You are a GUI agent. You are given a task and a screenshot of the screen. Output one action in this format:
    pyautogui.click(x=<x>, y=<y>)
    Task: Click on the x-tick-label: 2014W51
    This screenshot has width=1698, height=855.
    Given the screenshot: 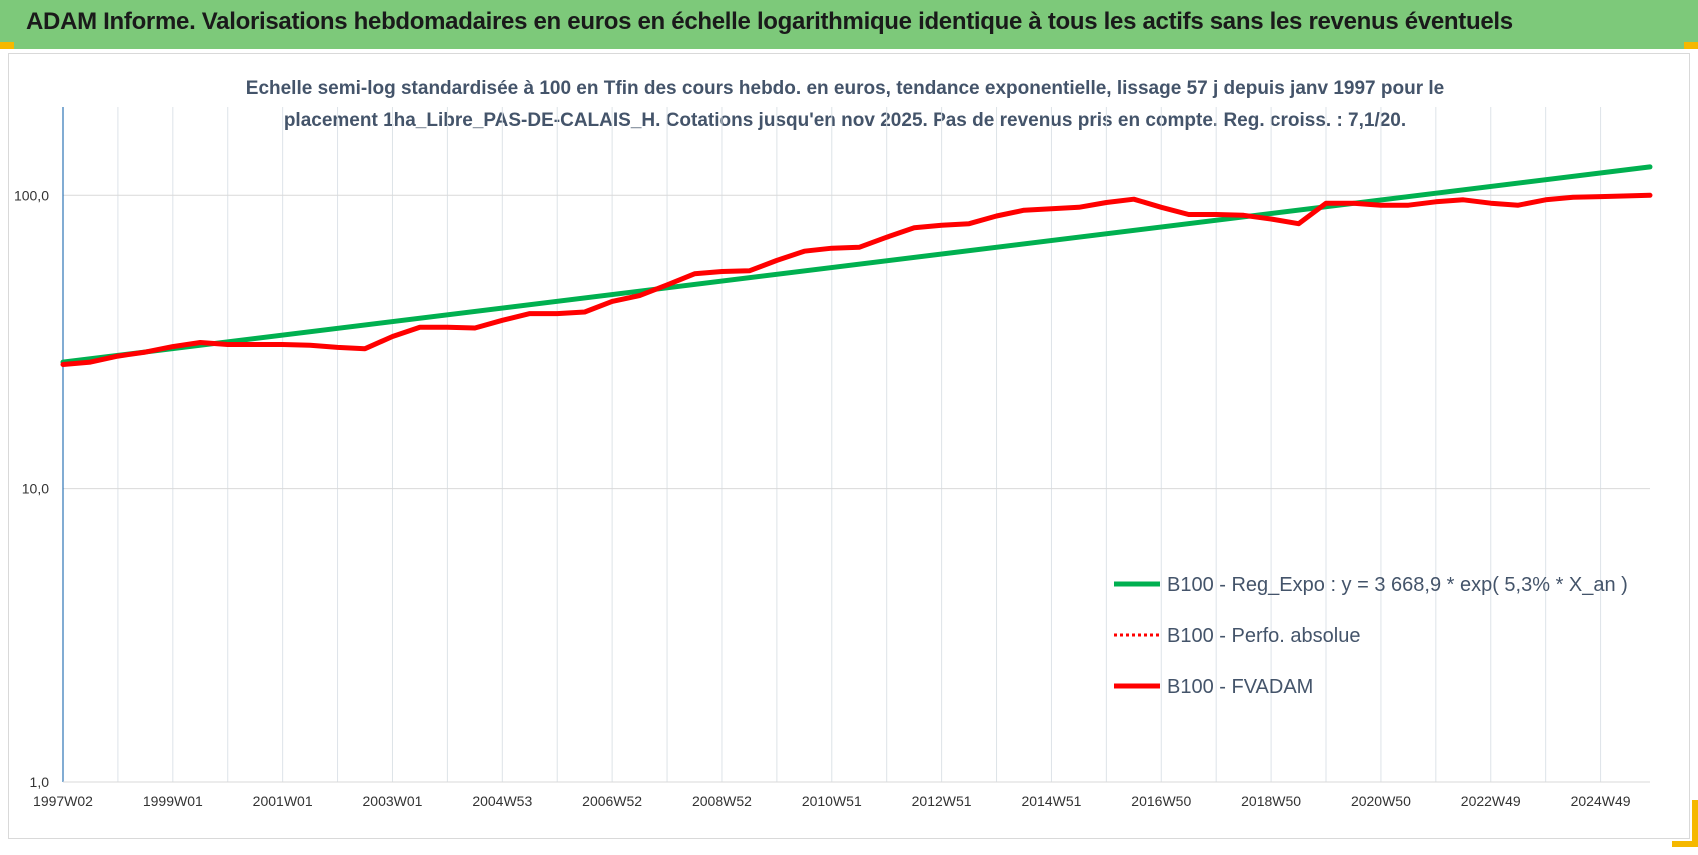 What is the action you would take?
    pyautogui.click(x=1051, y=801)
    